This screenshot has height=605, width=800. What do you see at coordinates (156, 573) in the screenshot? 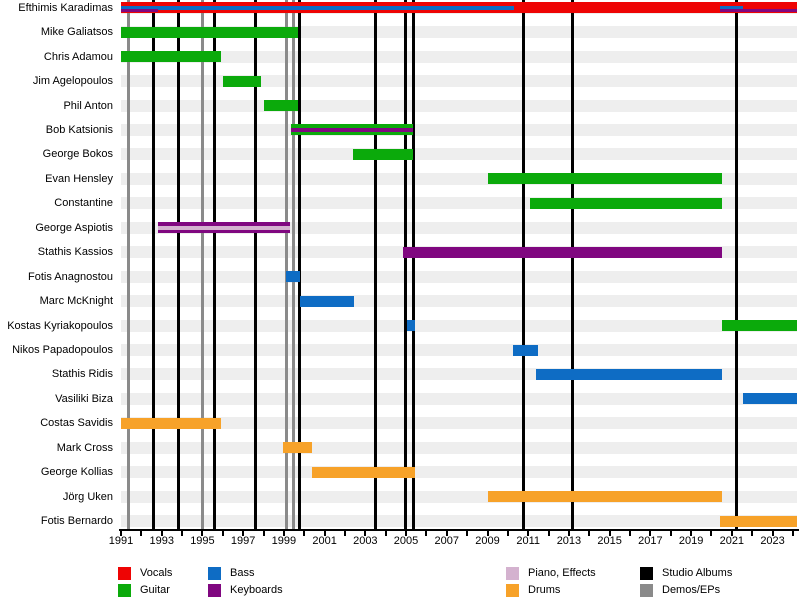
I see `legend-label: Vocals` at bounding box center [156, 573].